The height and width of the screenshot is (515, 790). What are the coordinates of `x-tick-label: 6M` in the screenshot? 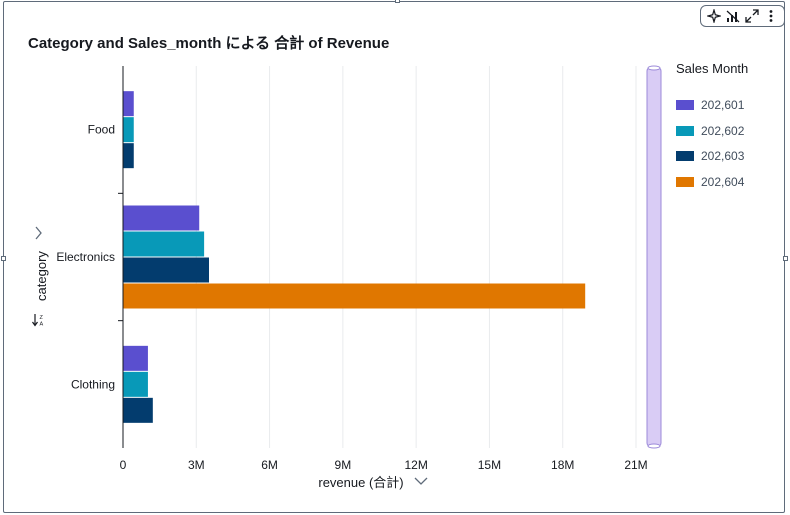 It's located at (269, 465).